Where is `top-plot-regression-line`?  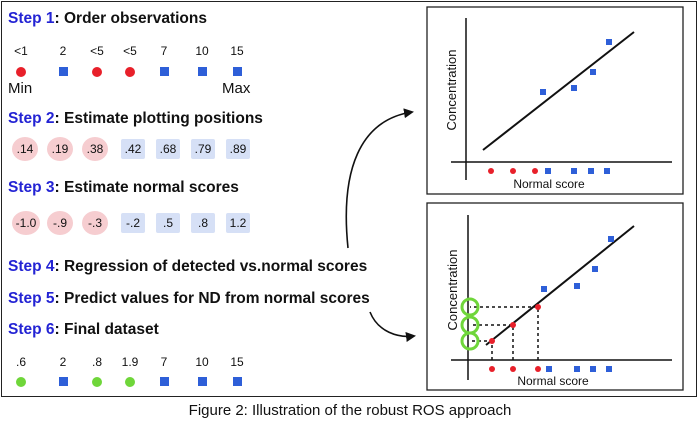 top-plot-regression-line is located at coordinates (558, 91).